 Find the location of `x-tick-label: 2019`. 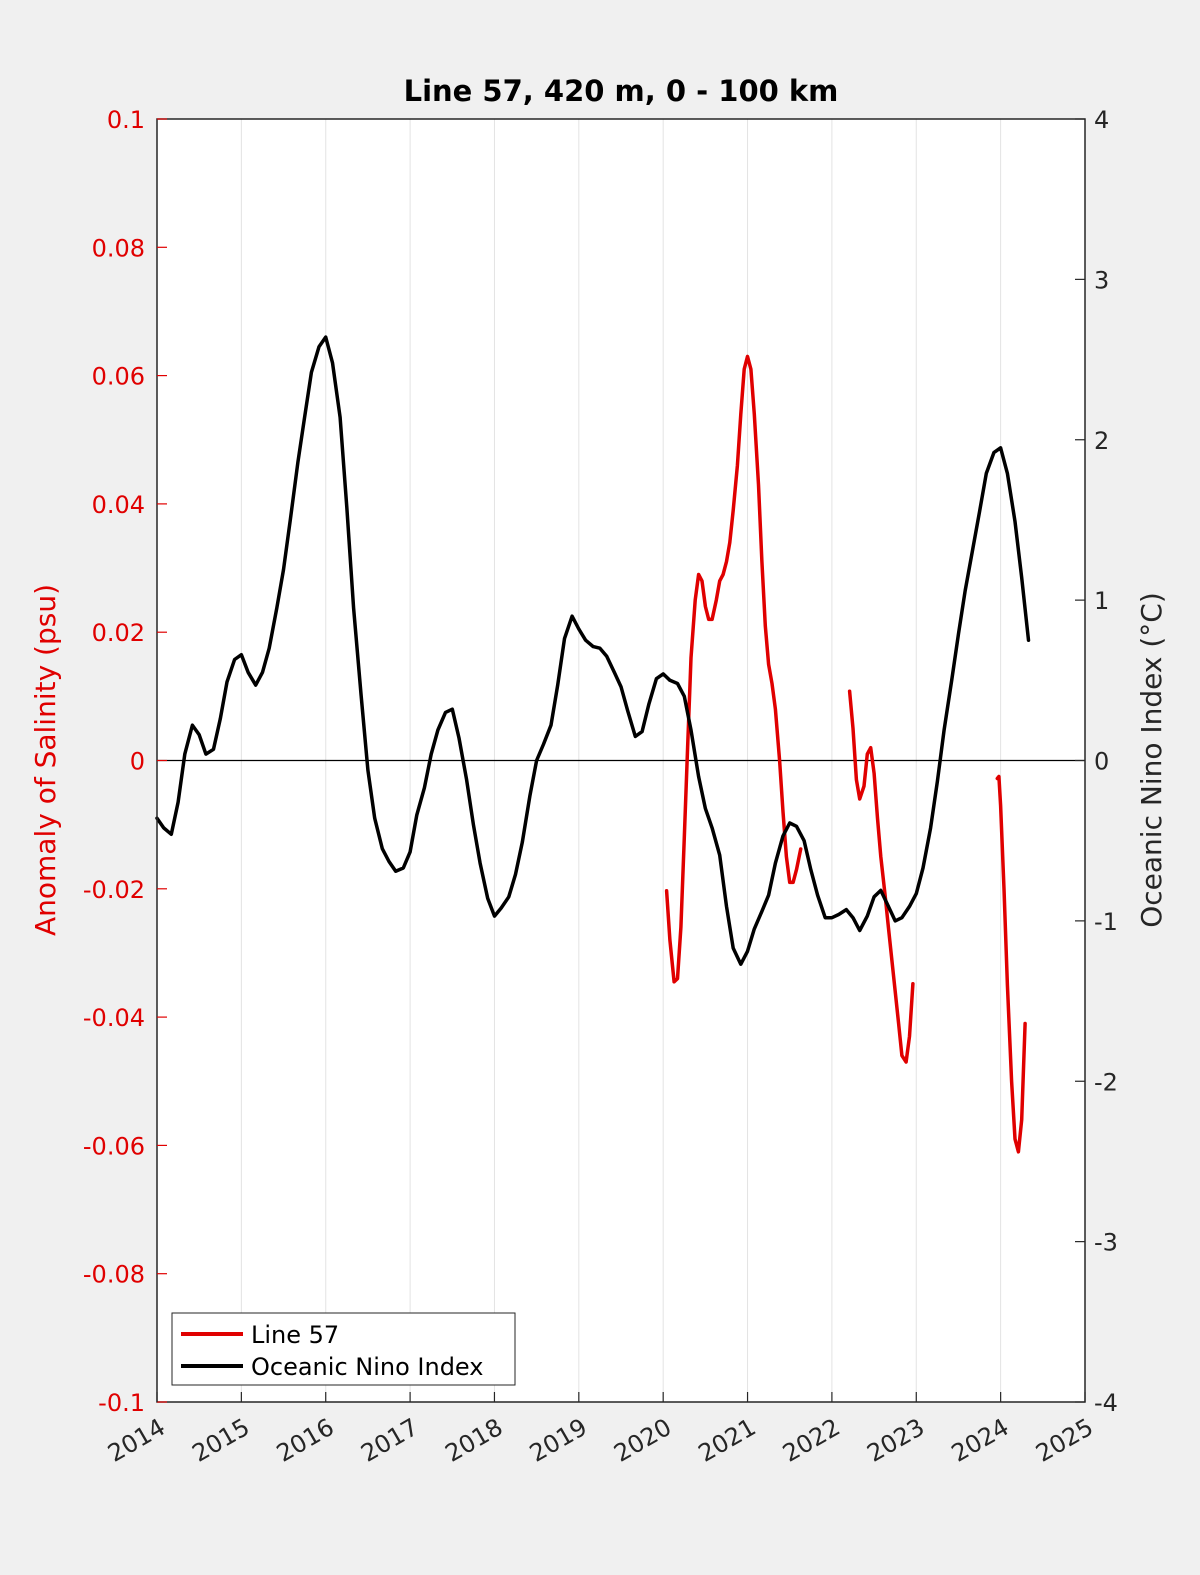

x-tick-label: 2019 is located at coordinates (558, 1440).